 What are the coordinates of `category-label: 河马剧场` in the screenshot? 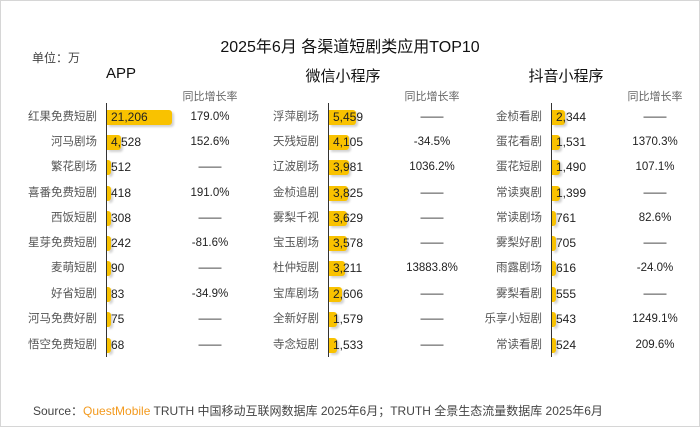 It's located at (74, 142).